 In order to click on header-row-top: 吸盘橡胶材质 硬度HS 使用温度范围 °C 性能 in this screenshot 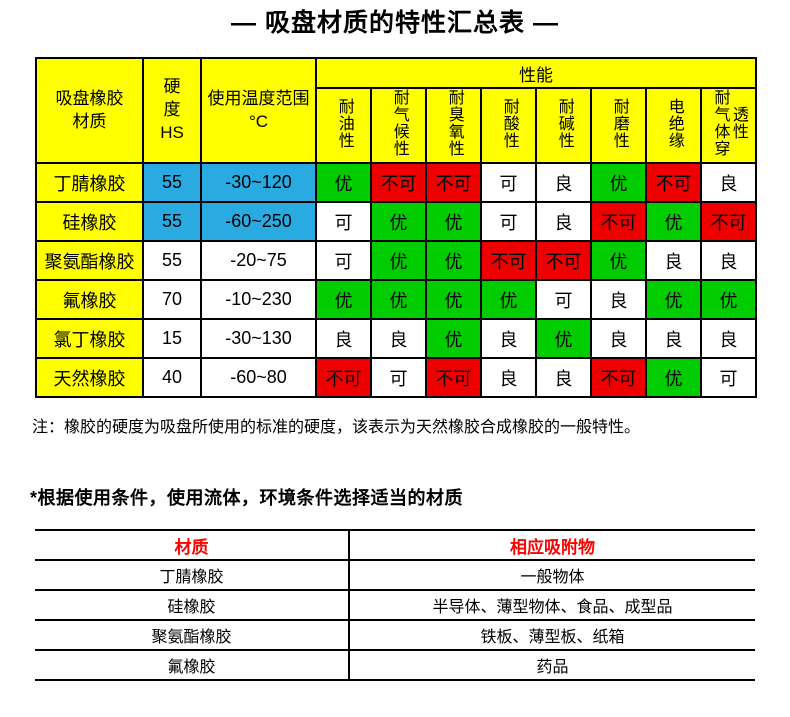, I will do `click(396, 110)`.